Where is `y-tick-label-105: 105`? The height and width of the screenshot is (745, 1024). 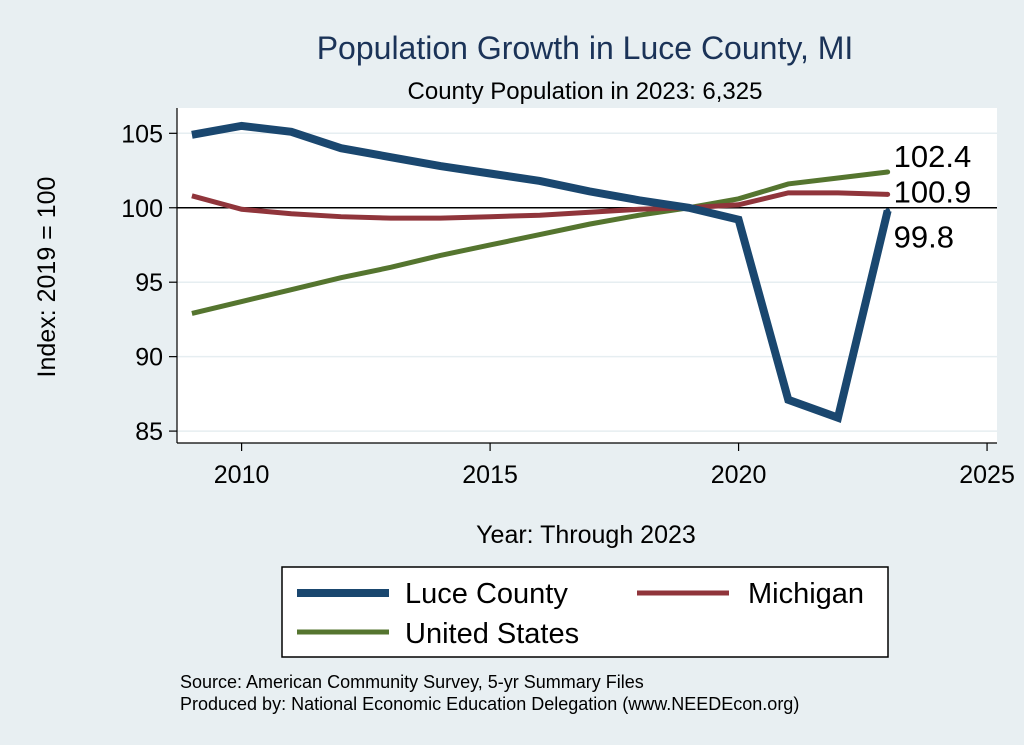
y-tick-label-105: 105 is located at coordinates (142, 134).